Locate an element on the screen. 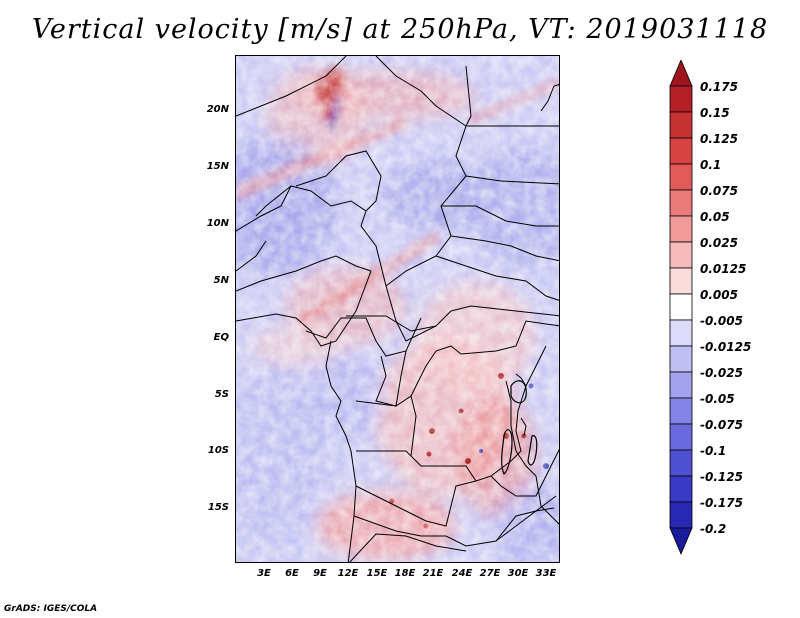  colorbar-label: -0.125 is located at coordinates (721, 477).